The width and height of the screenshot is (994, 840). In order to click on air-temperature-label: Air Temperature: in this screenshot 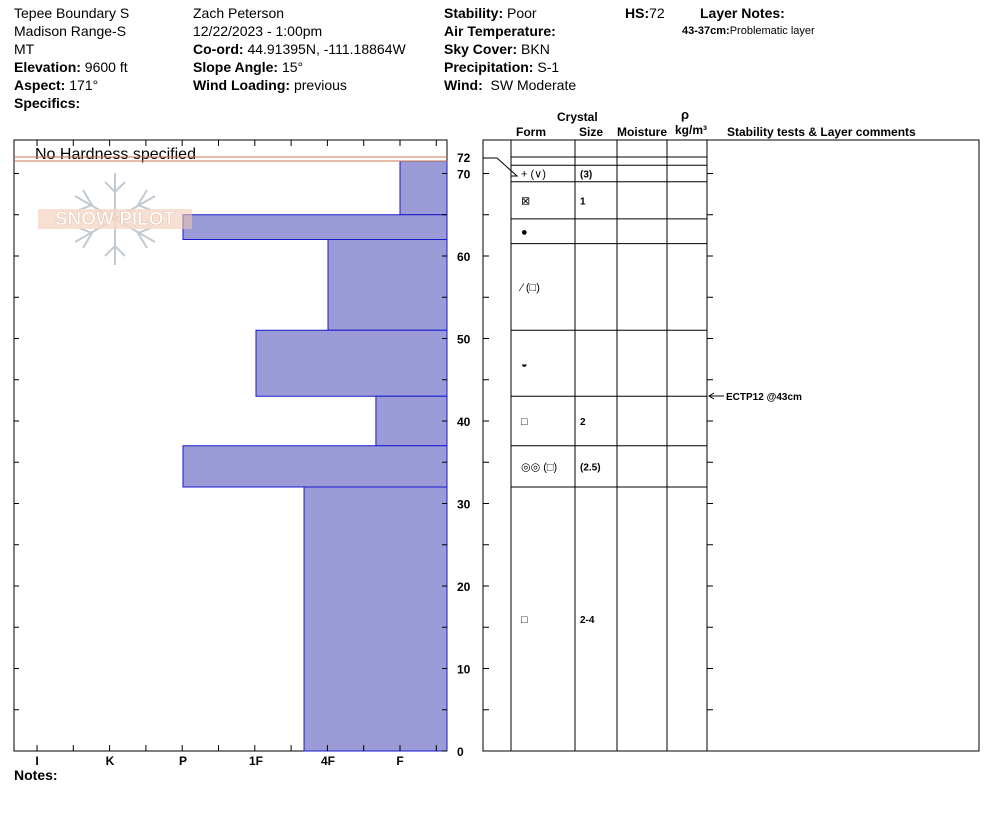, I will do `click(500, 31)`.